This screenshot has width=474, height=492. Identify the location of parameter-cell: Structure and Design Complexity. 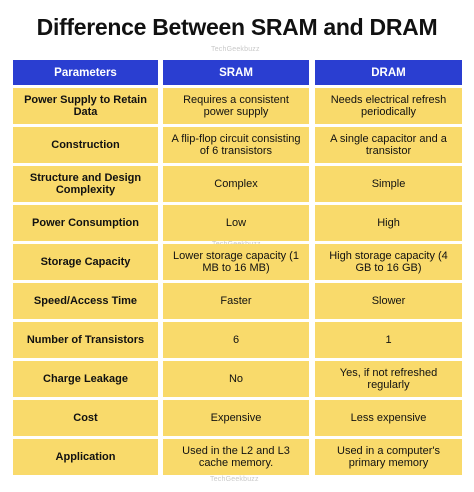
(85, 184).